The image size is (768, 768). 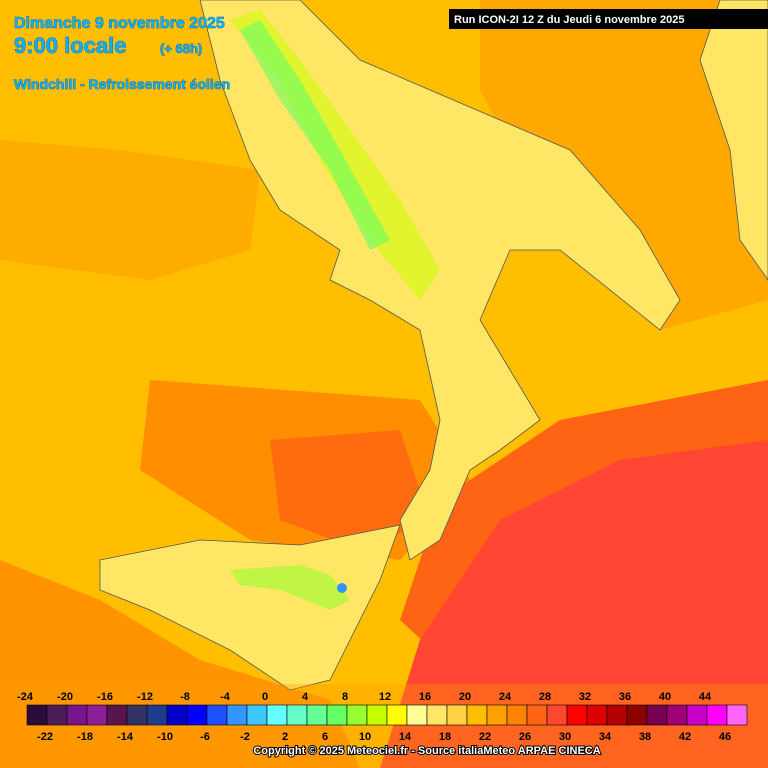 I want to click on time: 9:00 locale, so click(x=70, y=45).